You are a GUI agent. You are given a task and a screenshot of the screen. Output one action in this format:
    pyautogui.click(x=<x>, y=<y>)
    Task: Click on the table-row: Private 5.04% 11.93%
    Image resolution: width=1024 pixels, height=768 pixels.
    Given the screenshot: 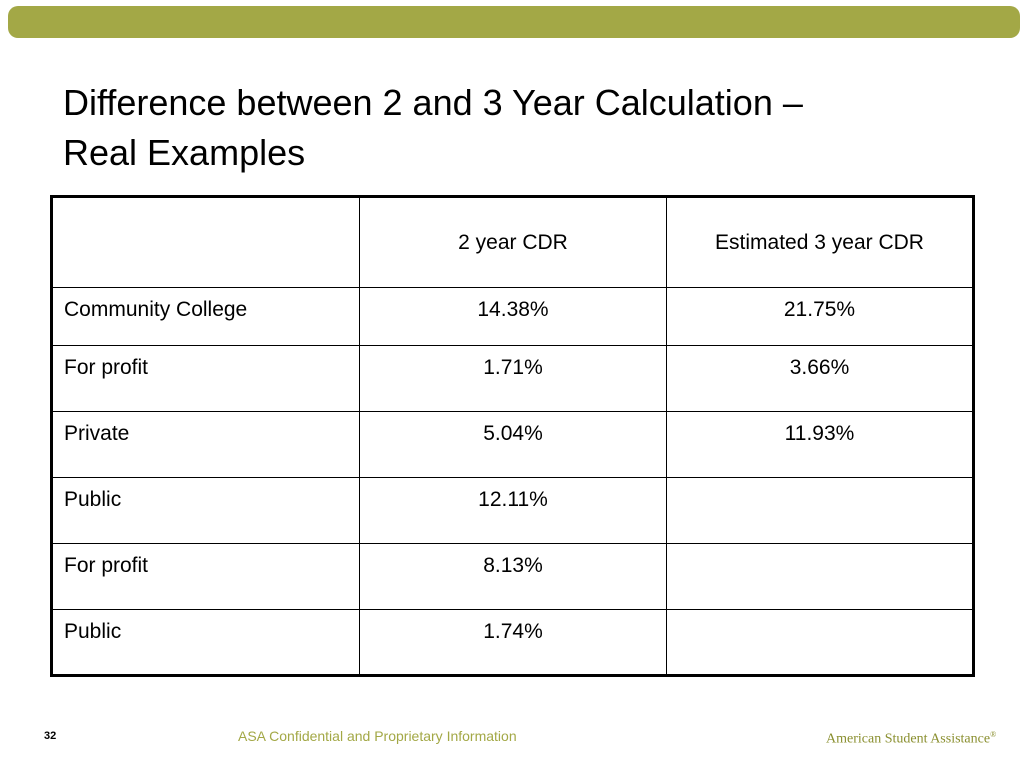 What is the action you would take?
    pyautogui.click(x=512, y=444)
    